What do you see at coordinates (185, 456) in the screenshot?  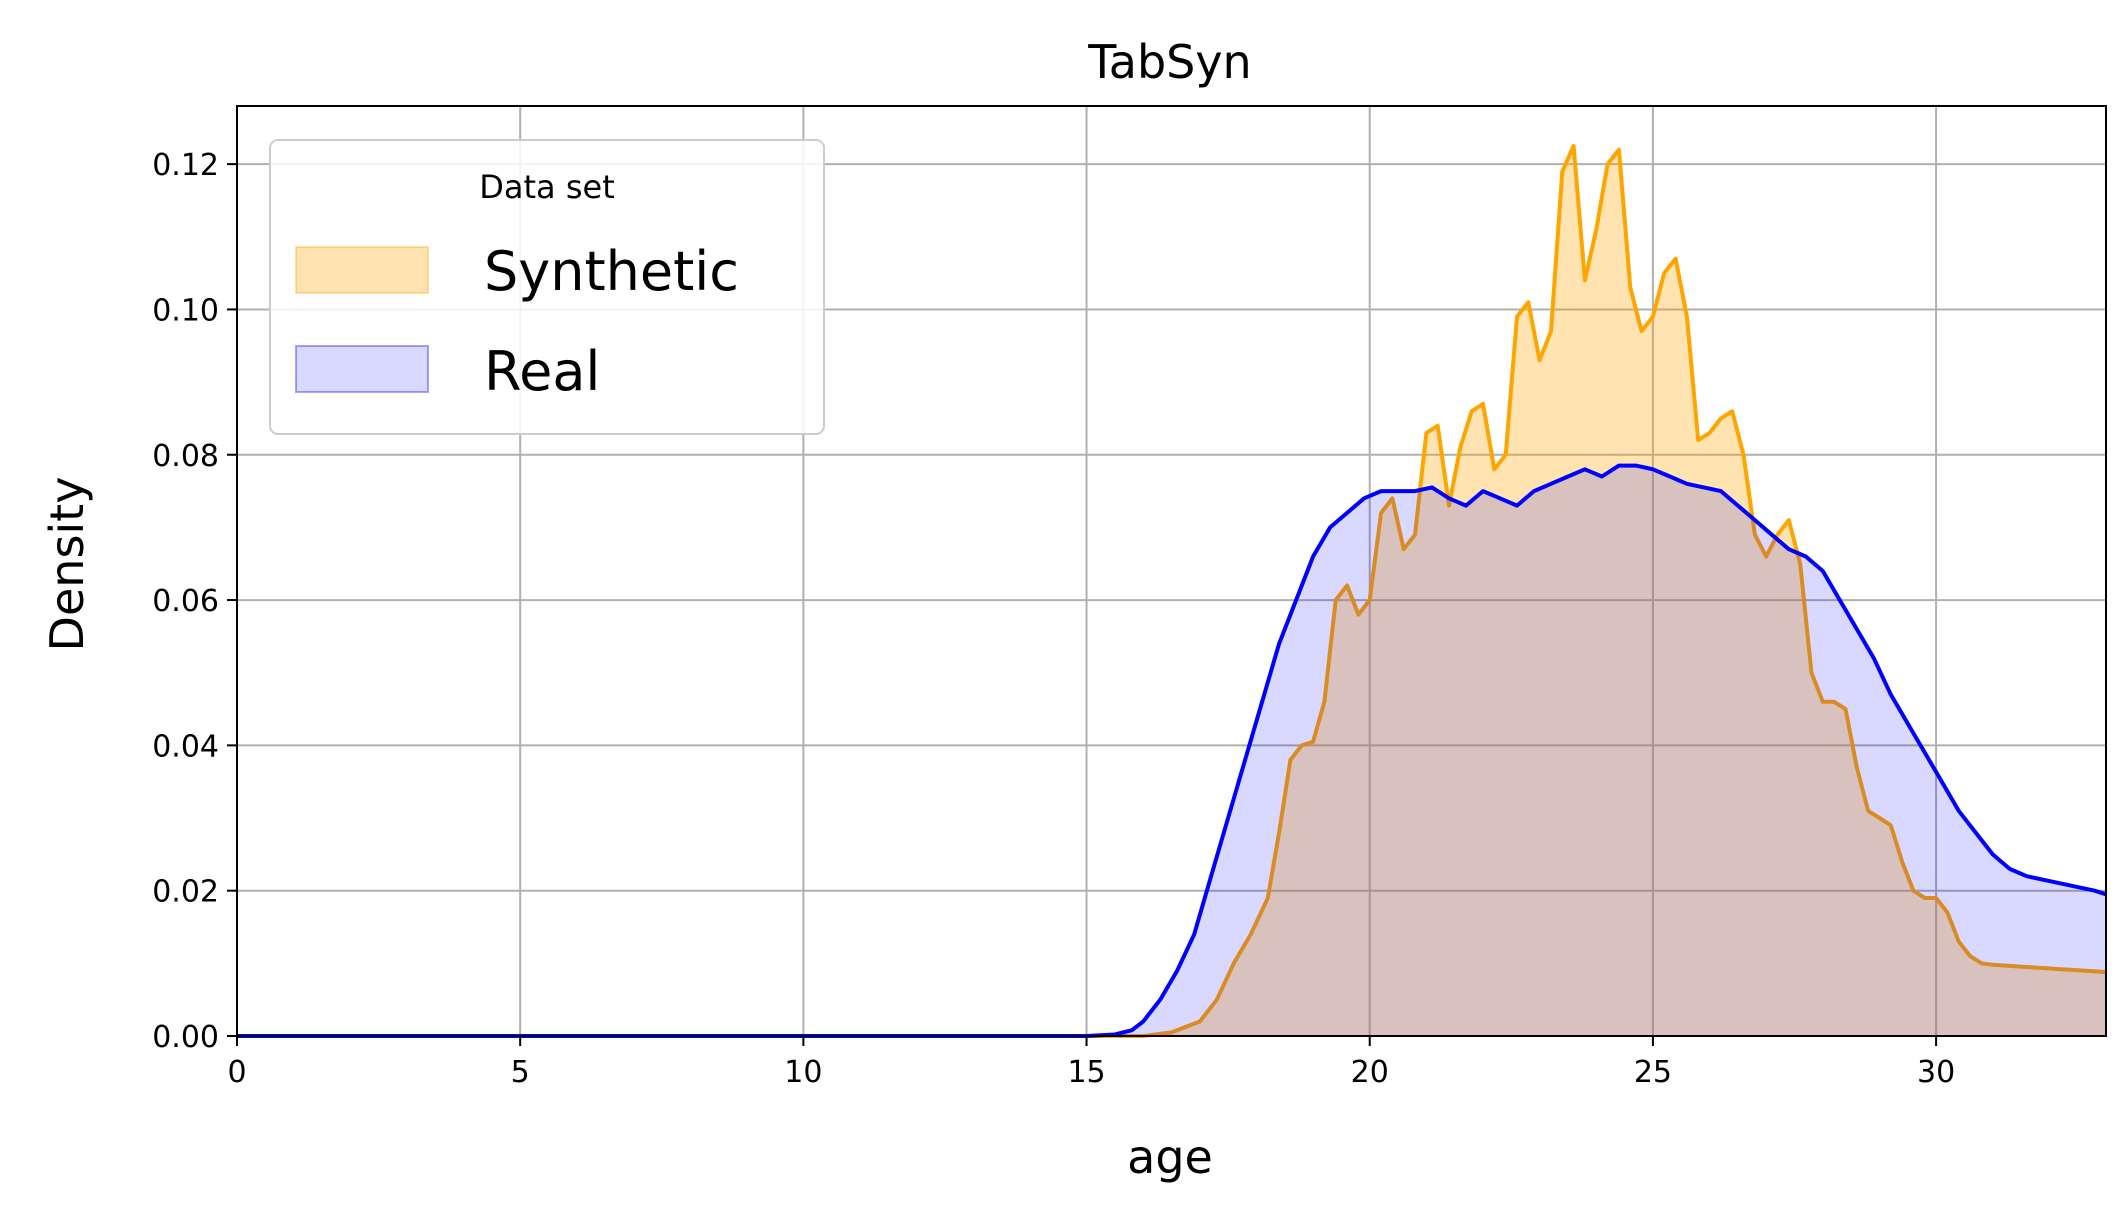 I see `y-tick-label: 0.08` at bounding box center [185, 456].